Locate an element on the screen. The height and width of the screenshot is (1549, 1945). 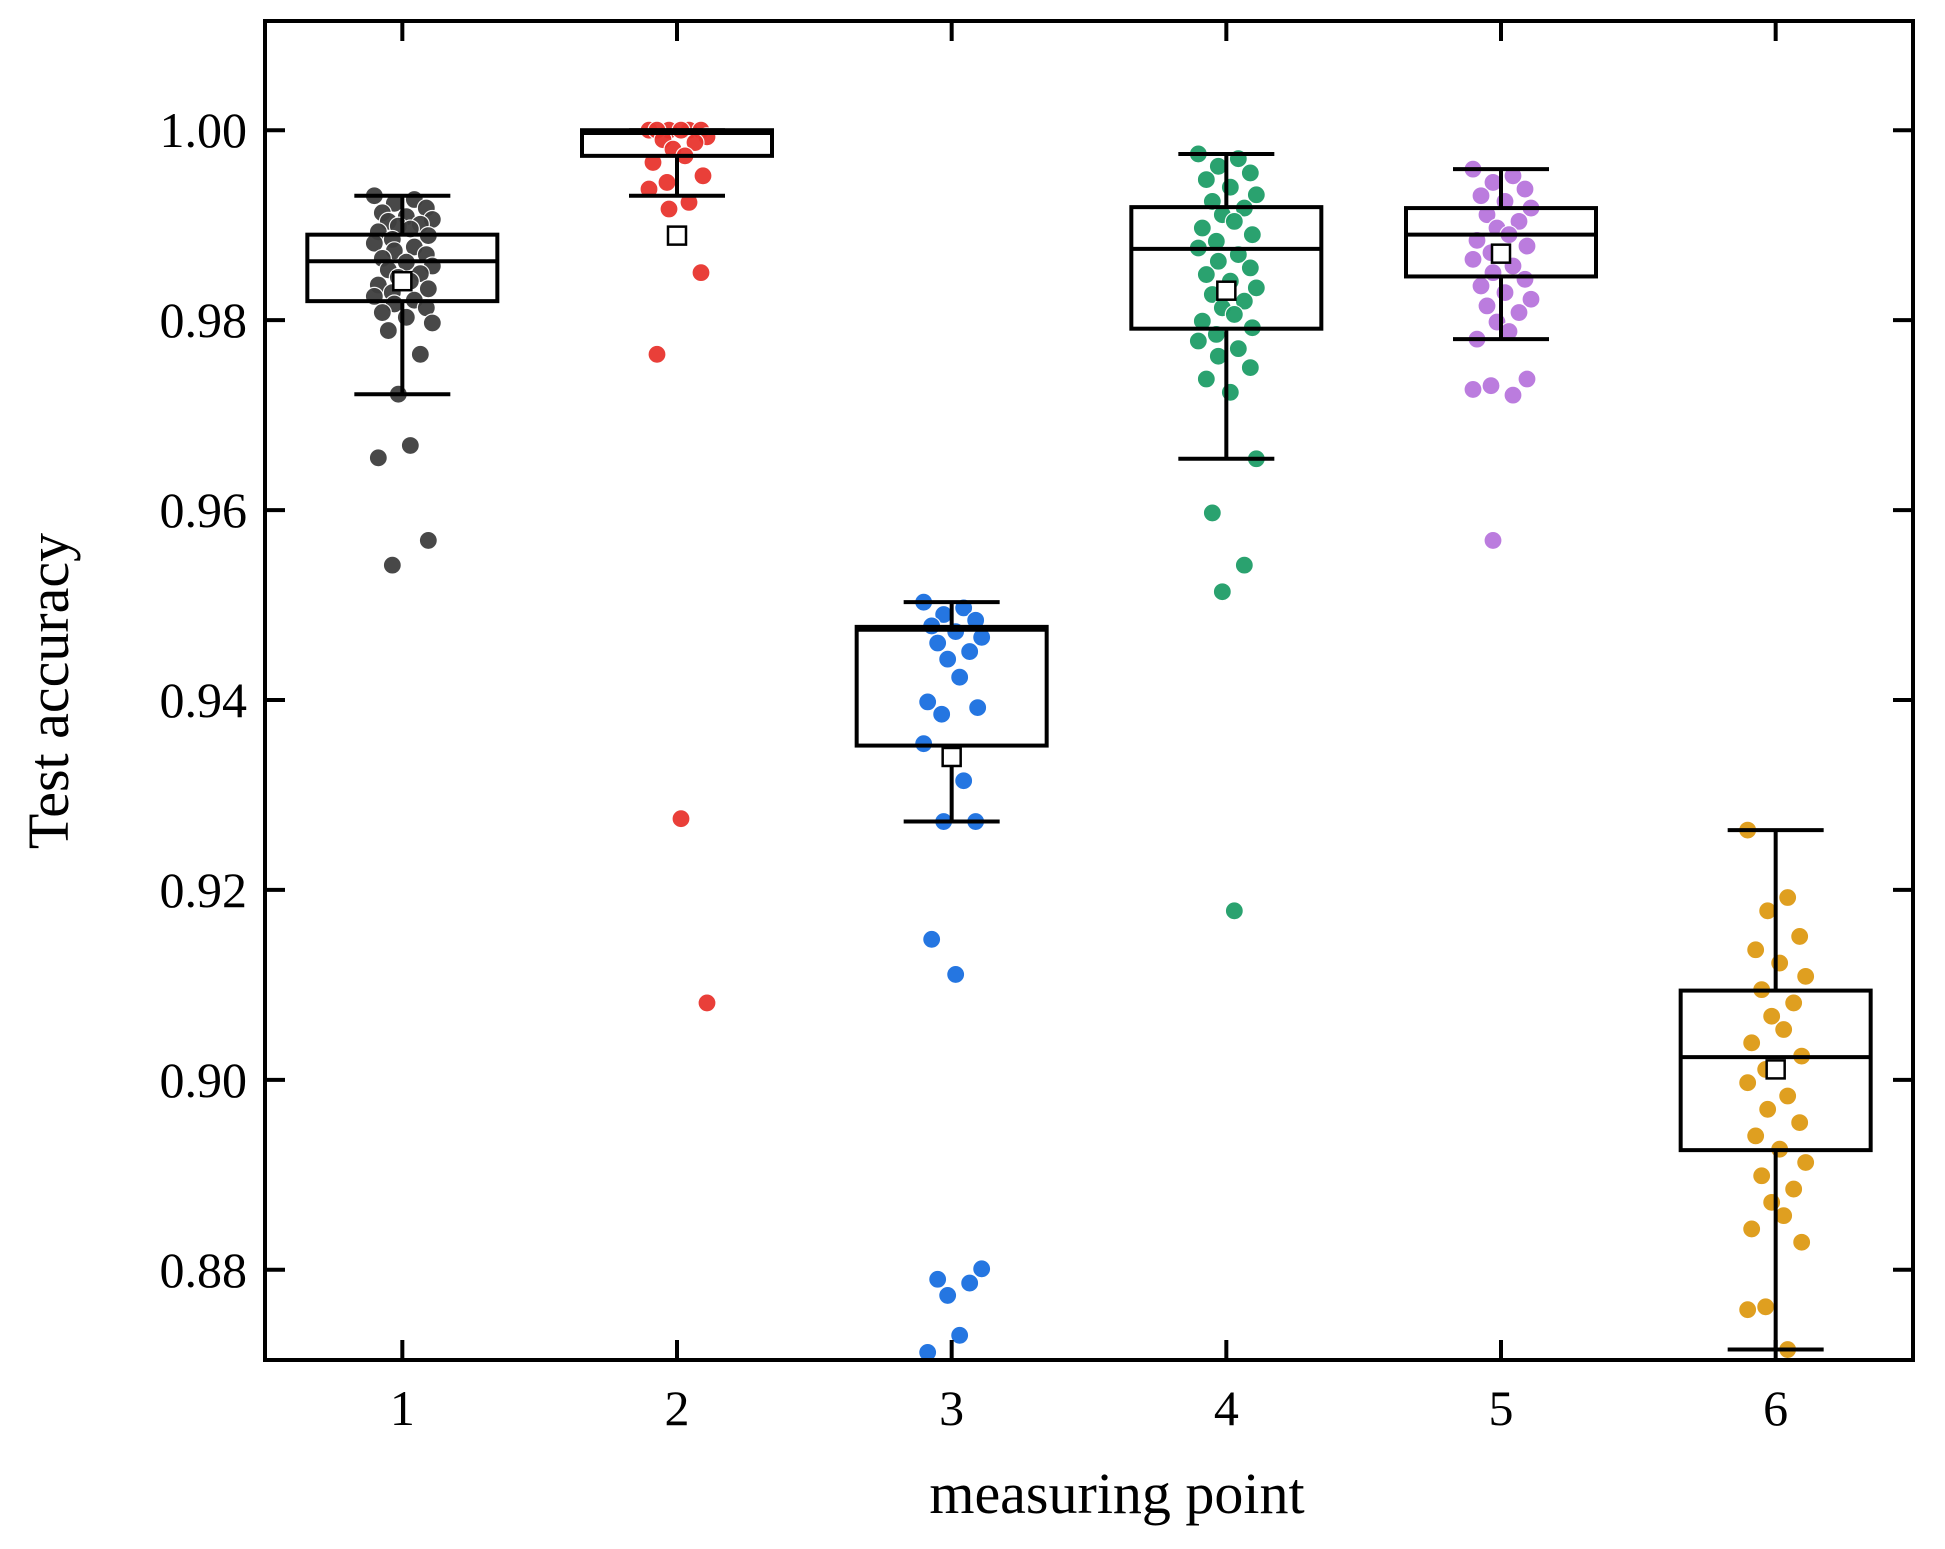
x-axis-label: measuring point is located at coordinates (1116, 1493).